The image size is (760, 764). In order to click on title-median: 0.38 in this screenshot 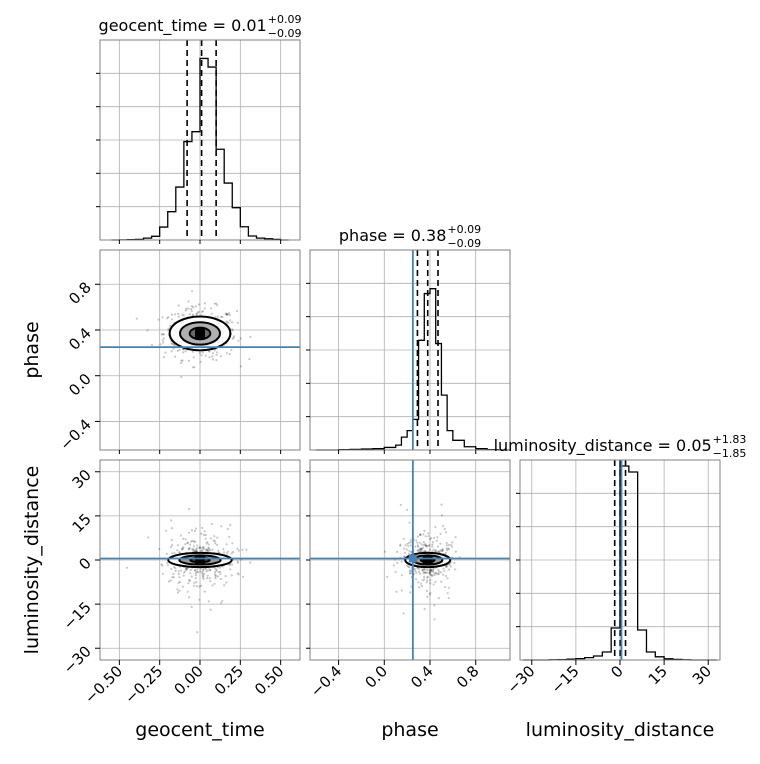, I will do `click(429, 235)`.